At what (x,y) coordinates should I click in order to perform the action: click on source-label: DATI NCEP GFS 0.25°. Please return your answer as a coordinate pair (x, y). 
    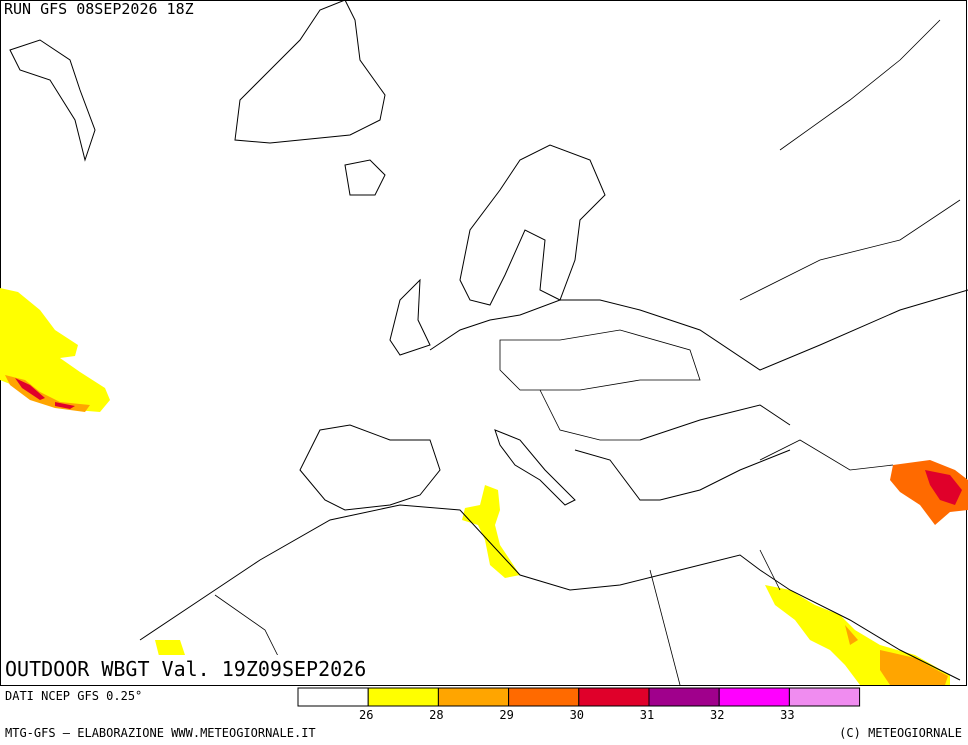
    Looking at the image, I should click on (73, 696).